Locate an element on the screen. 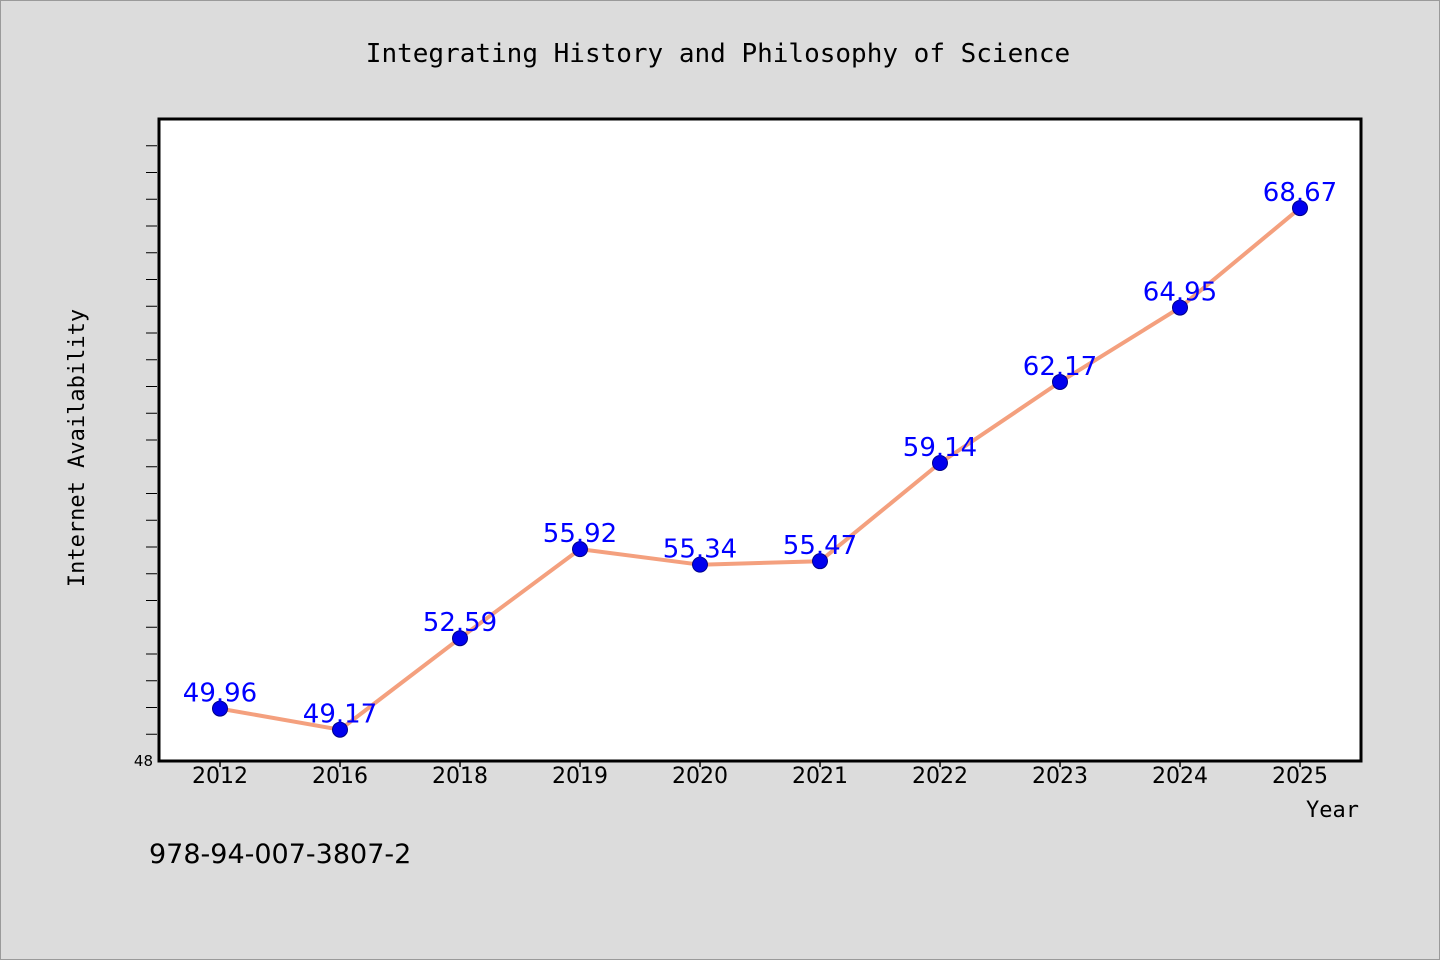  x-axis-ticks: 2012 2016 2018 2019 2020 2021 2022 2023 2024 2025 is located at coordinates (760, 775).